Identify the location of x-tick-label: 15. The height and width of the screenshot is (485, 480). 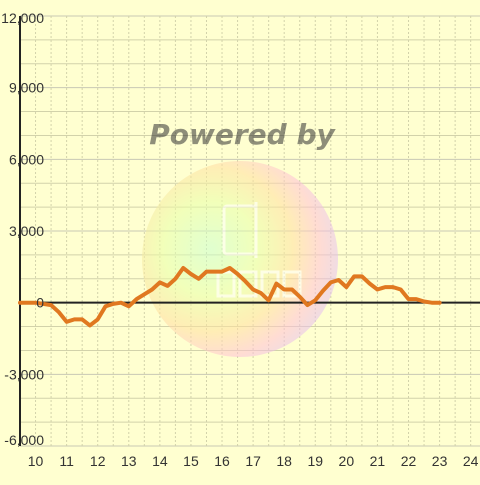
(191, 461).